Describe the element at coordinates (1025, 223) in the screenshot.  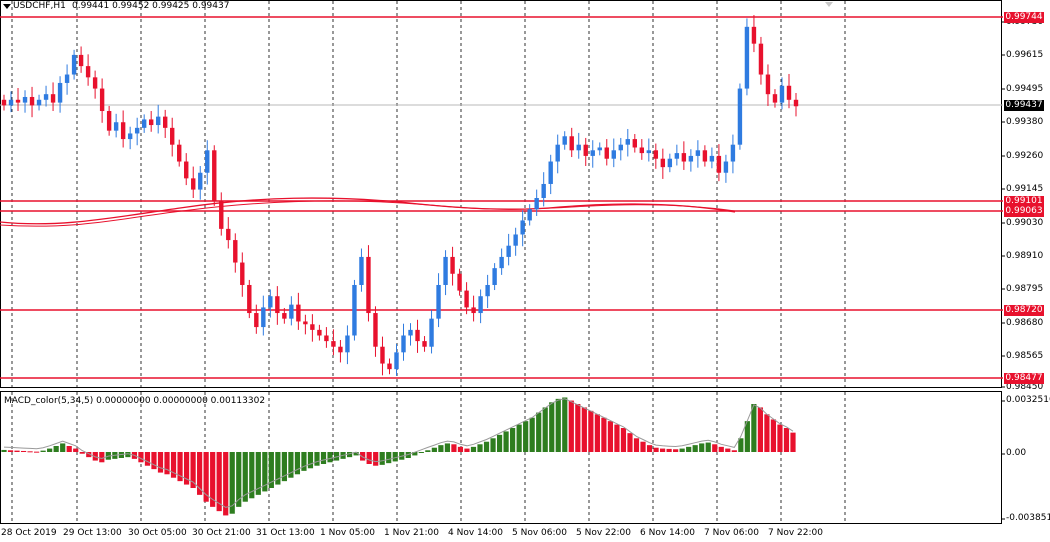
I see `price-tick-label: 0.99030` at that location.